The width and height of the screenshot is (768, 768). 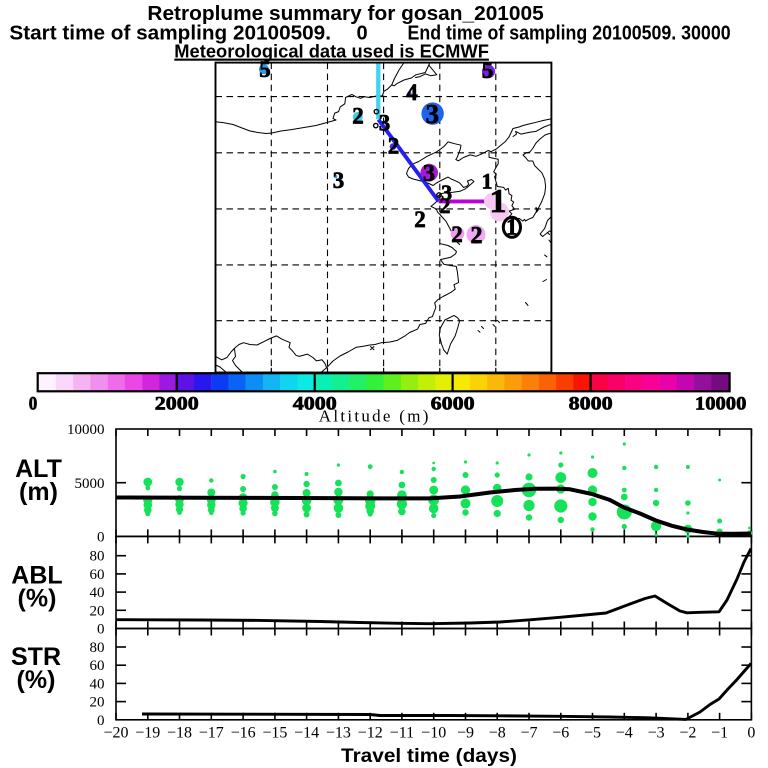 I want to click on svg-text: 2000, so click(x=177, y=404).